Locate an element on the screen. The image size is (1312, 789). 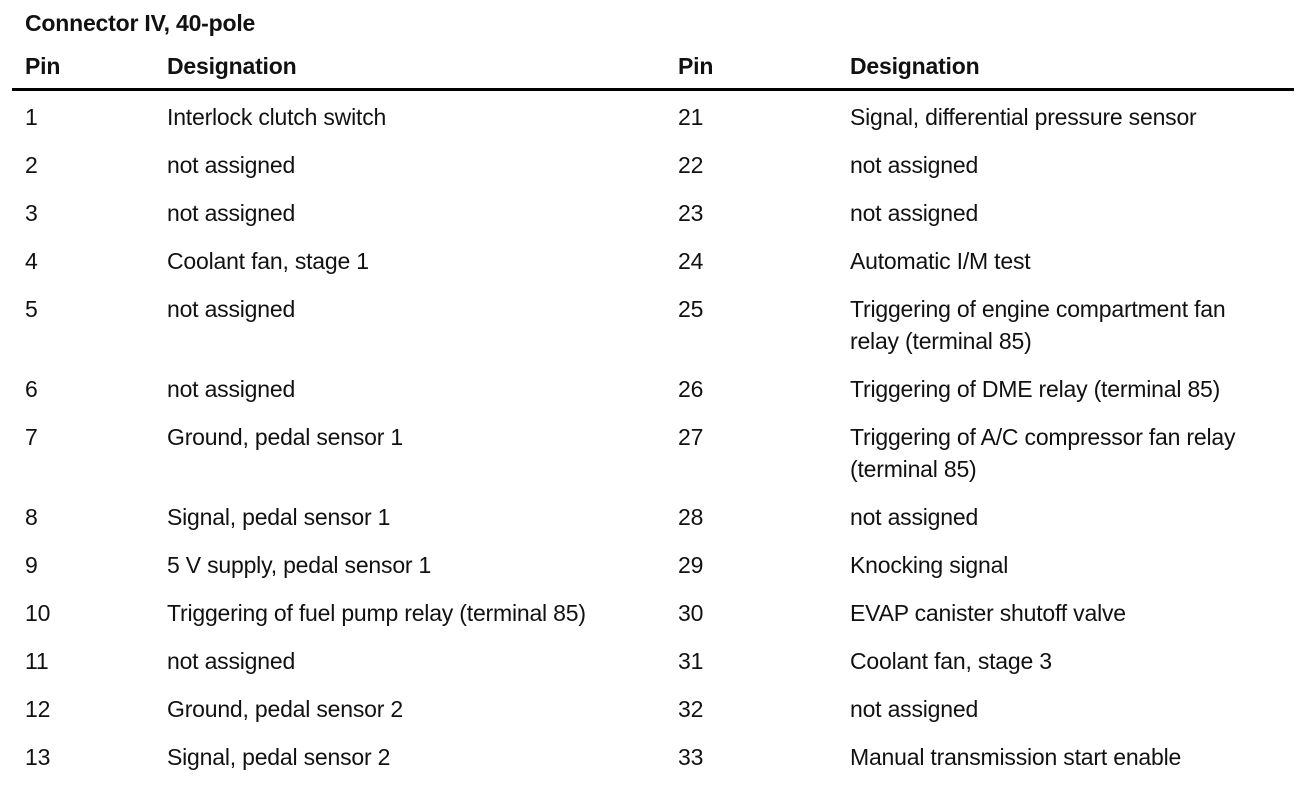
pin-number: 27 is located at coordinates (691, 437).